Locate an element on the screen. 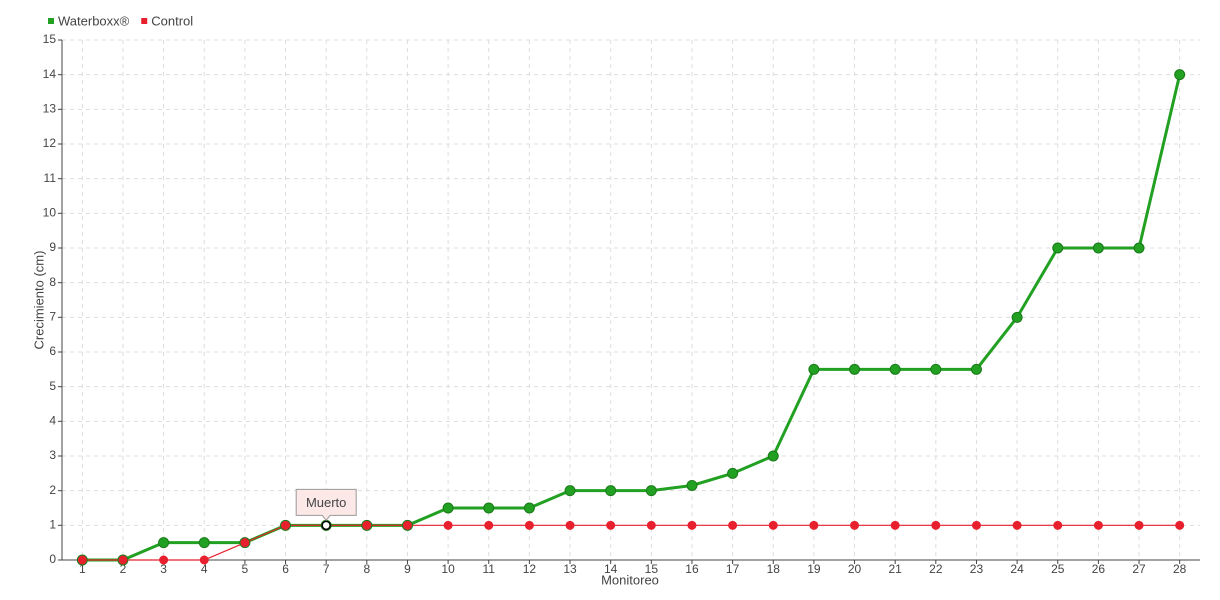 Image resolution: width=1220 pixels, height=600 pixels. y-tick-label: 8 is located at coordinates (52, 282).